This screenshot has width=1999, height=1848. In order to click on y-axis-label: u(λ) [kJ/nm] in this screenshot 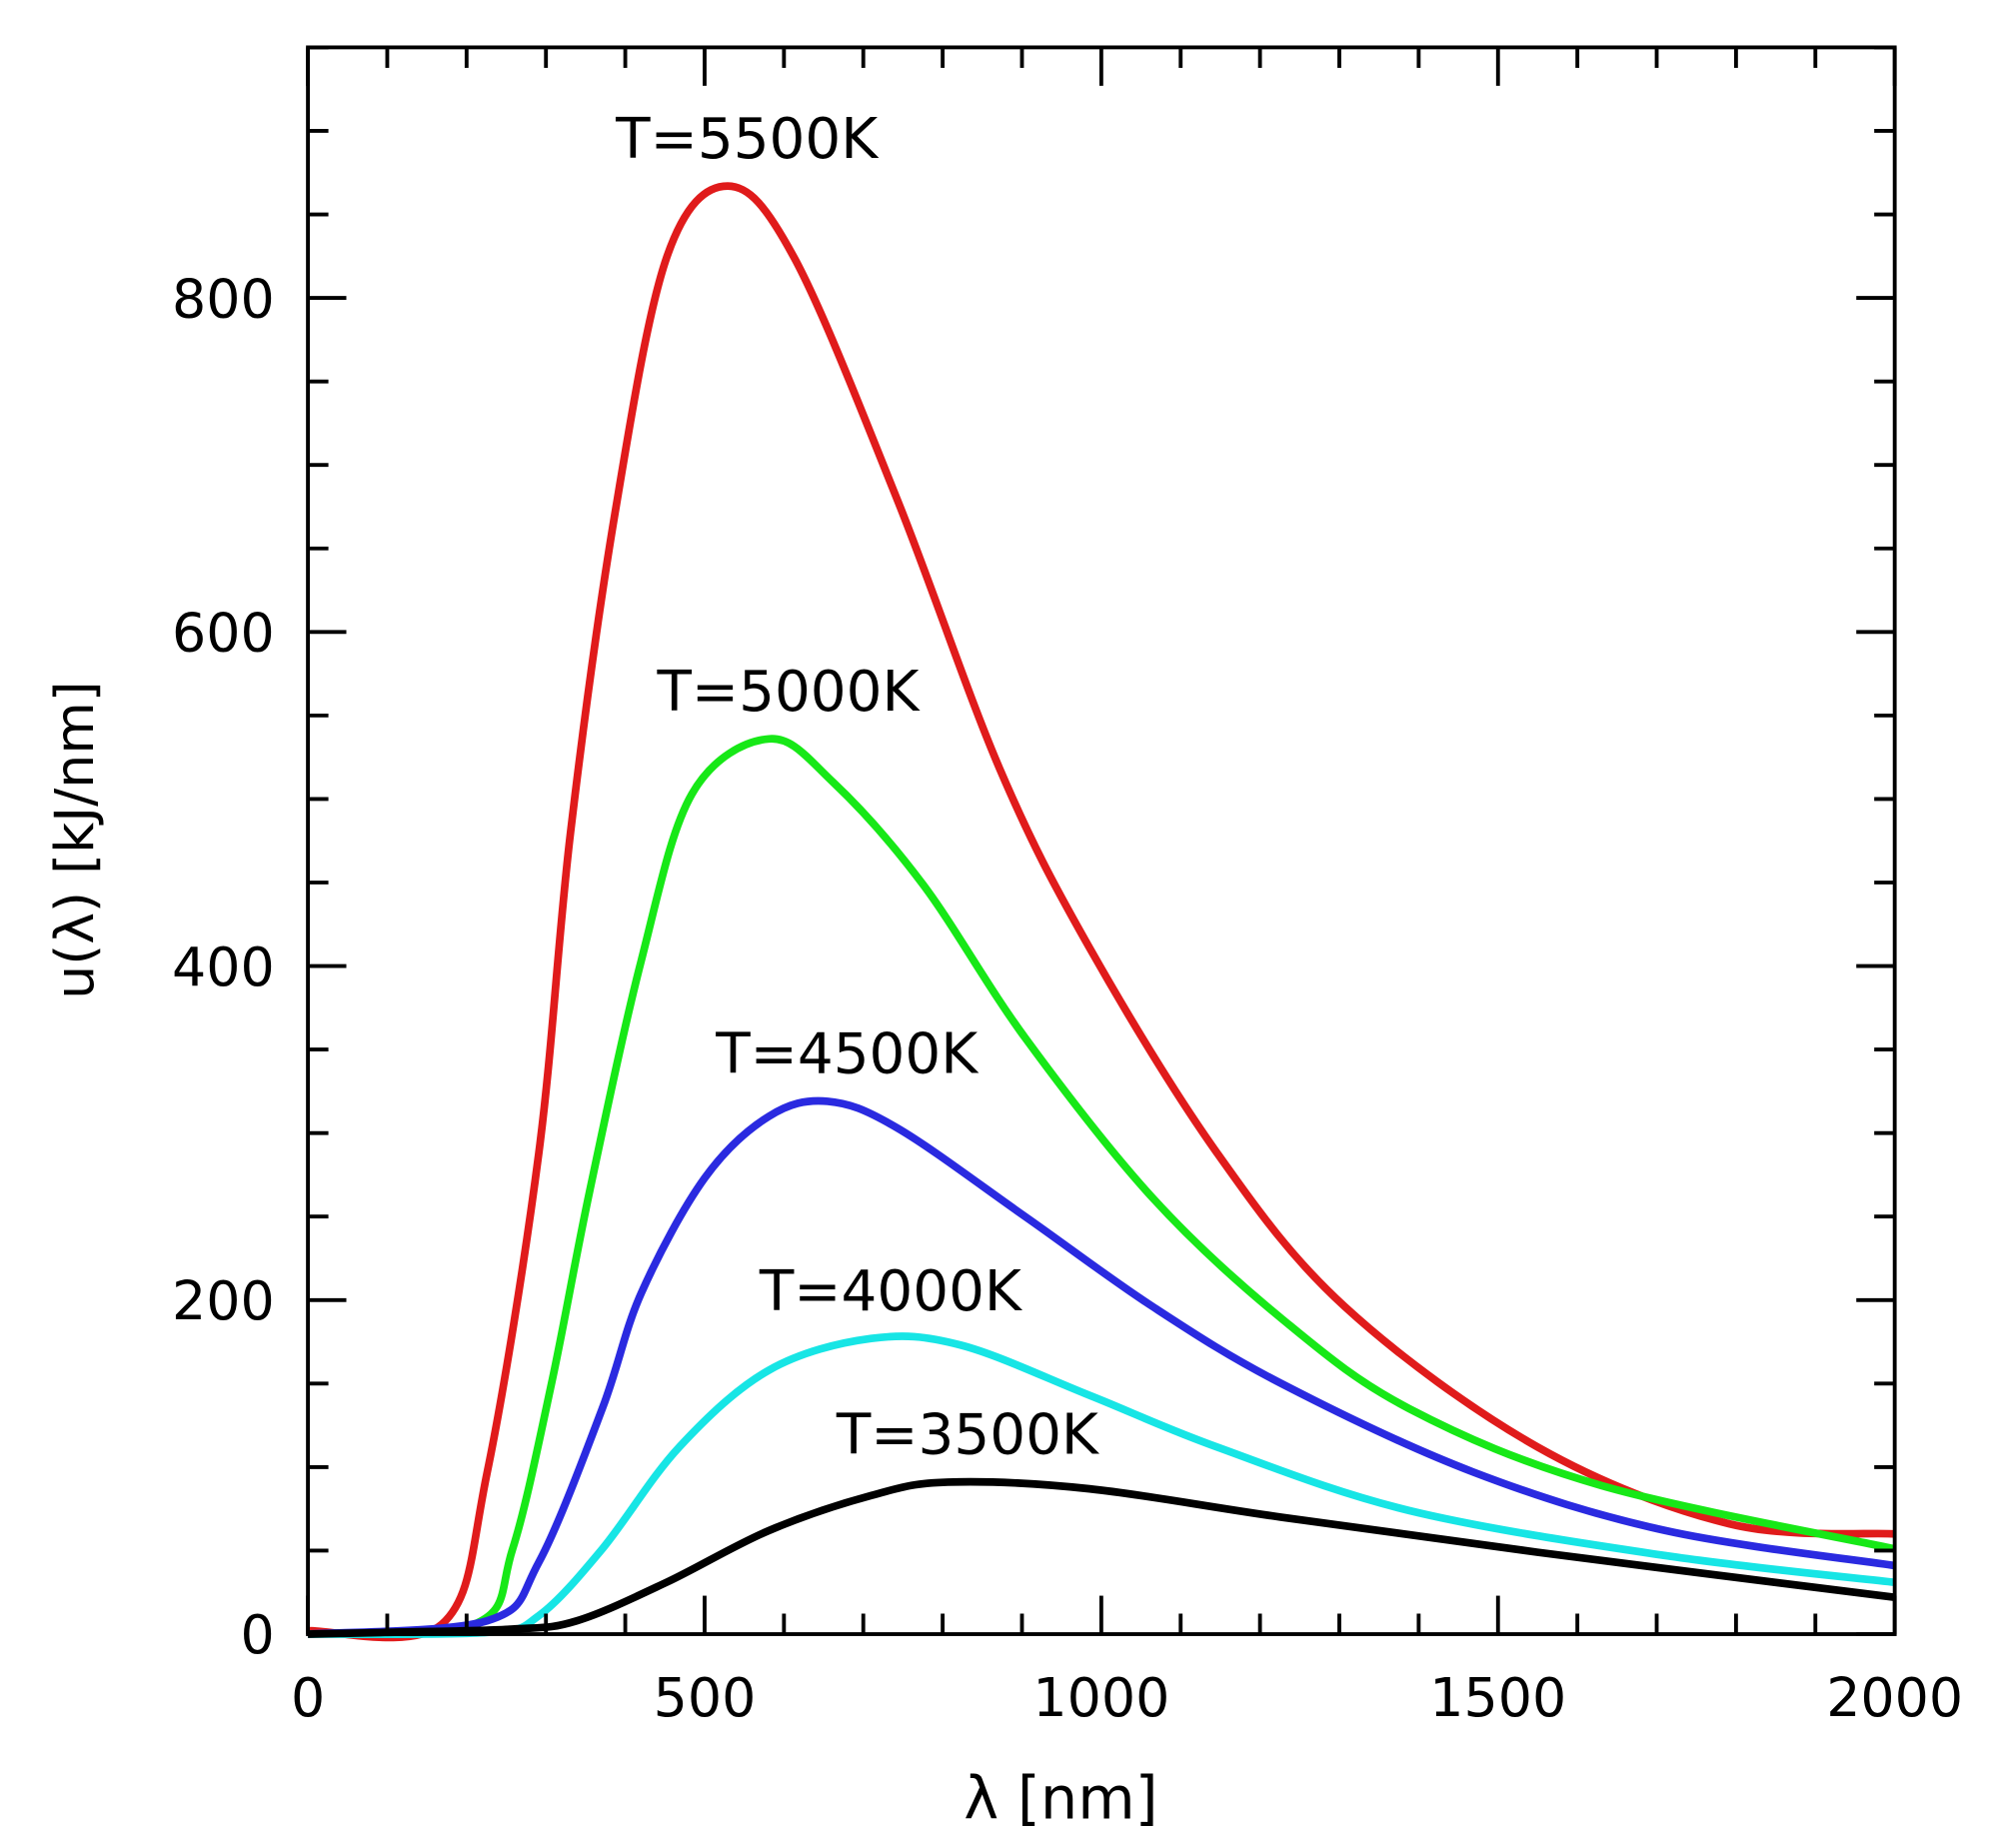, I will do `click(74, 840)`.